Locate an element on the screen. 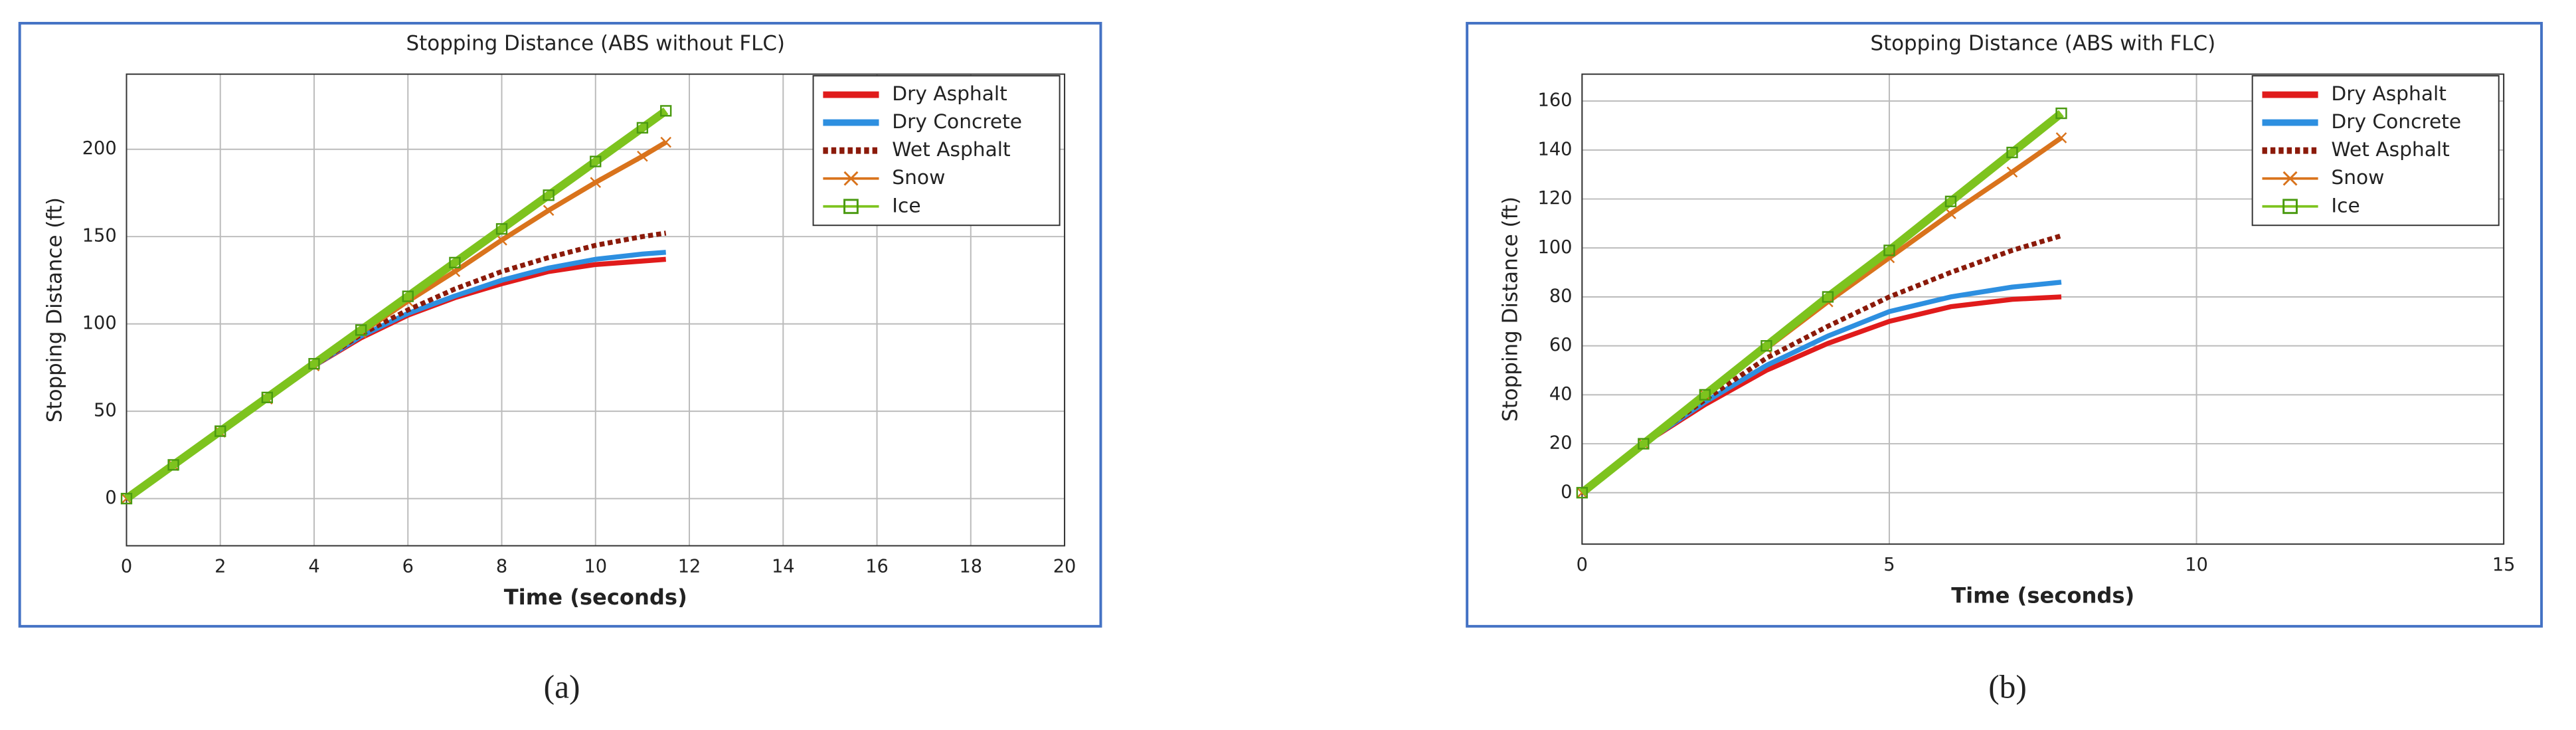  y-tick-label: 150 is located at coordinates (99, 236).